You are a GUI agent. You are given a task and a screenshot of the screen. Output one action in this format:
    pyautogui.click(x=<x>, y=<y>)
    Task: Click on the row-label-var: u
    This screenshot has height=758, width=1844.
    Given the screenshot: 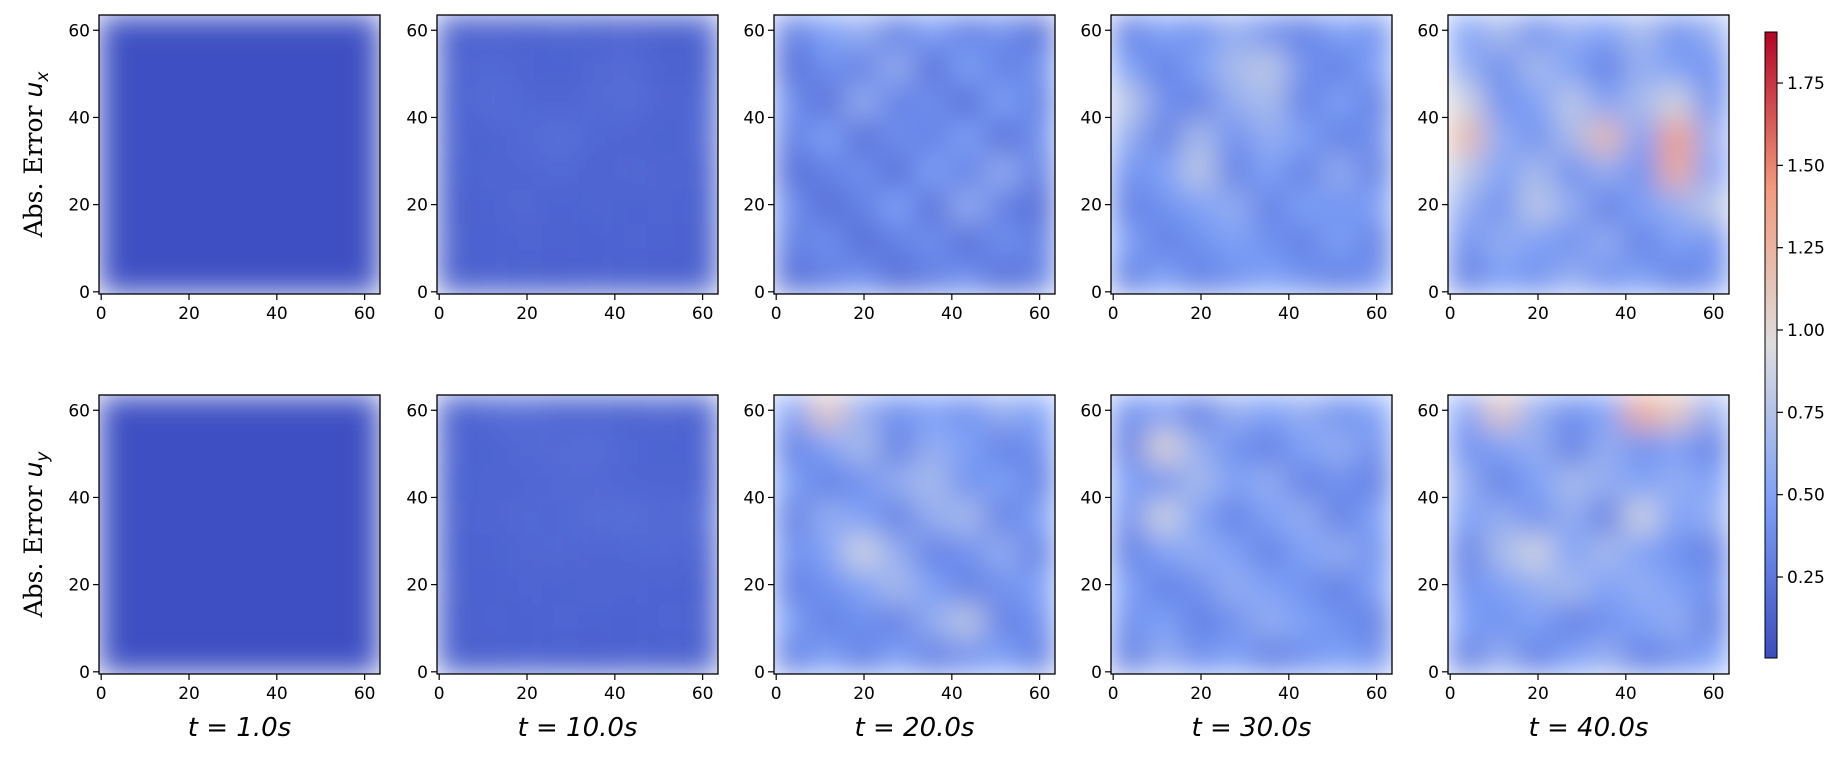 What is the action you would take?
    pyautogui.click(x=33, y=470)
    